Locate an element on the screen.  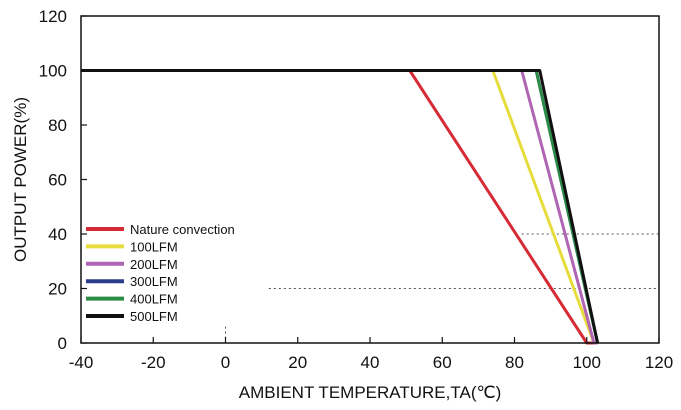
x-tick-label: 120 is located at coordinates (659, 362).